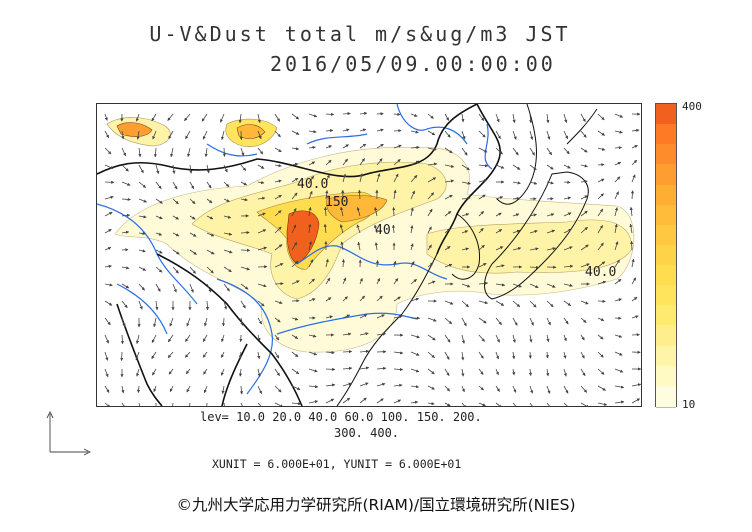 The height and width of the screenshot is (532, 752). What do you see at coordinates (692, 106) in the screenshot?
I see `colorbar-max-label: 400` at bounding box center [692, 106].